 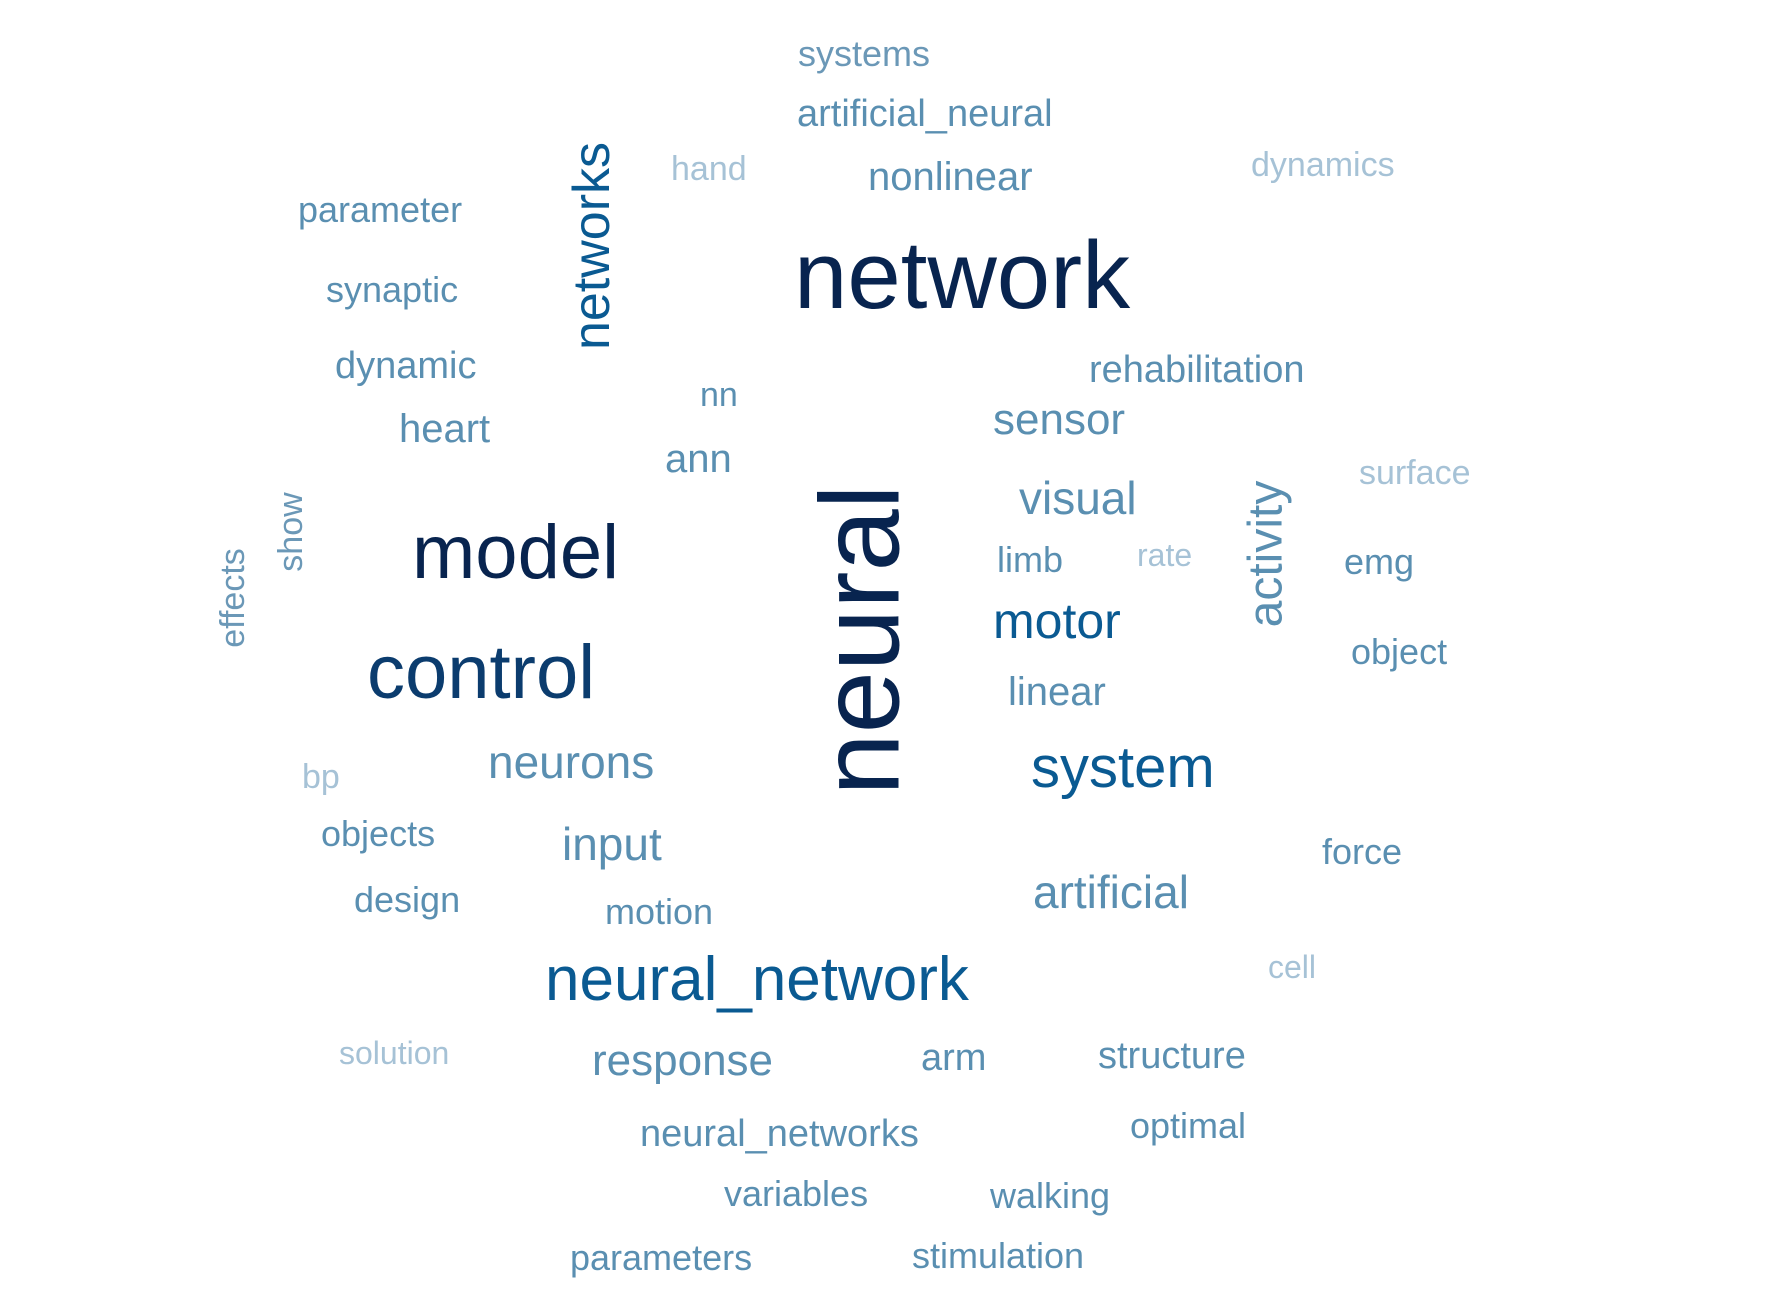 What do you see at coordinates (962, 275) in the screenshot?
I see `word-network: network` at bounding box center [962, 275].